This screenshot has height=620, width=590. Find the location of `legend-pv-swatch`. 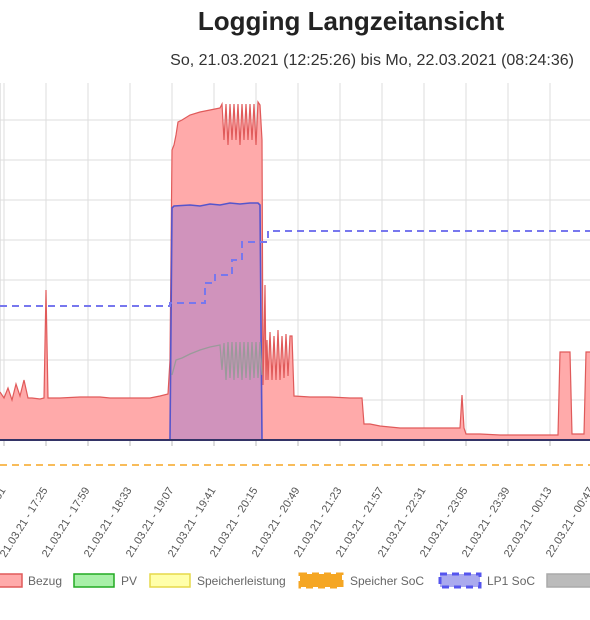

legend-pv-swatch is located at coordinates (94, 580).